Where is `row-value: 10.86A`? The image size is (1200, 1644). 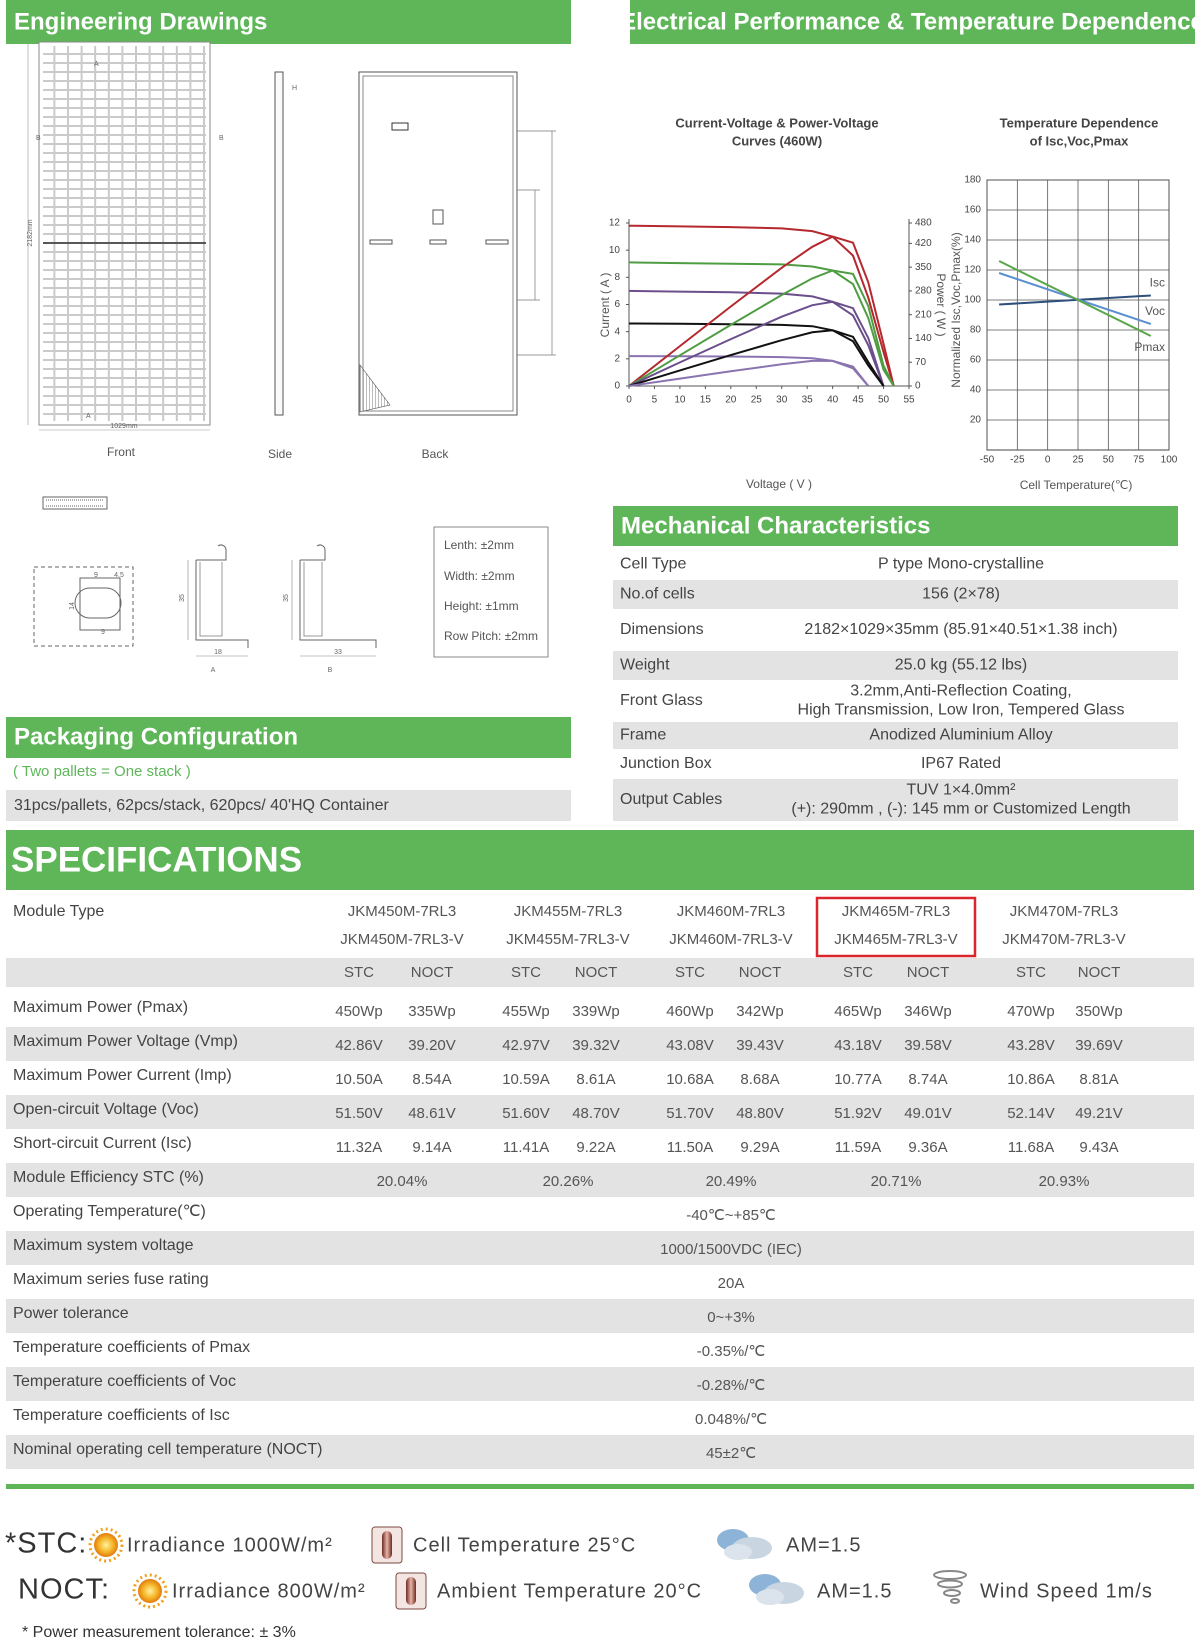 row-value: 10.86A is located at coordinates (1031, 1079).